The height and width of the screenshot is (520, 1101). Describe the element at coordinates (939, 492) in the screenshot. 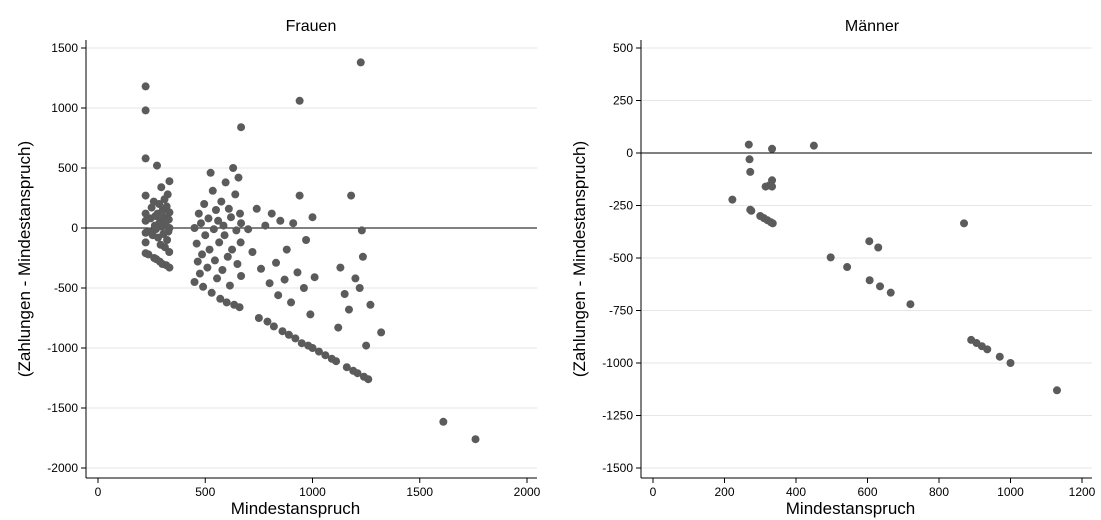

I see `x-tick-label: 800` at that location.